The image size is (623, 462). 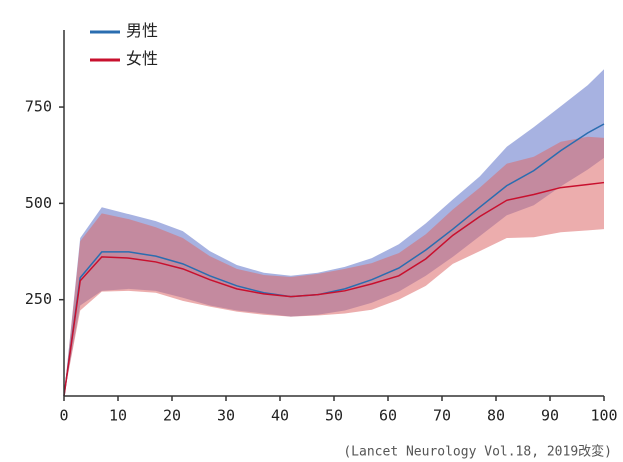 I want to click on y-tick-label: 500, so click(x=38, y=203).